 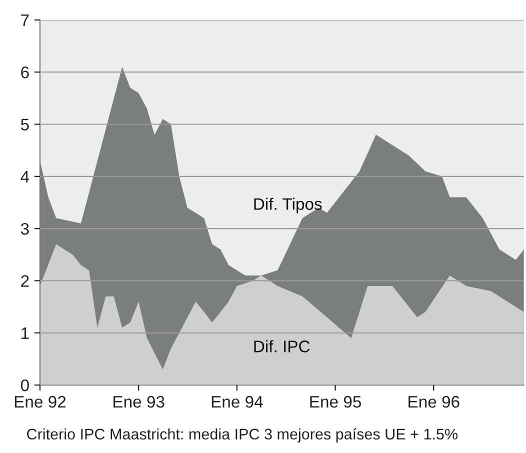 I want to click on text: Criterio IPC Maastricht: media IPC 3 mejores países UE + 1.5%, so click(x=242, y=435).